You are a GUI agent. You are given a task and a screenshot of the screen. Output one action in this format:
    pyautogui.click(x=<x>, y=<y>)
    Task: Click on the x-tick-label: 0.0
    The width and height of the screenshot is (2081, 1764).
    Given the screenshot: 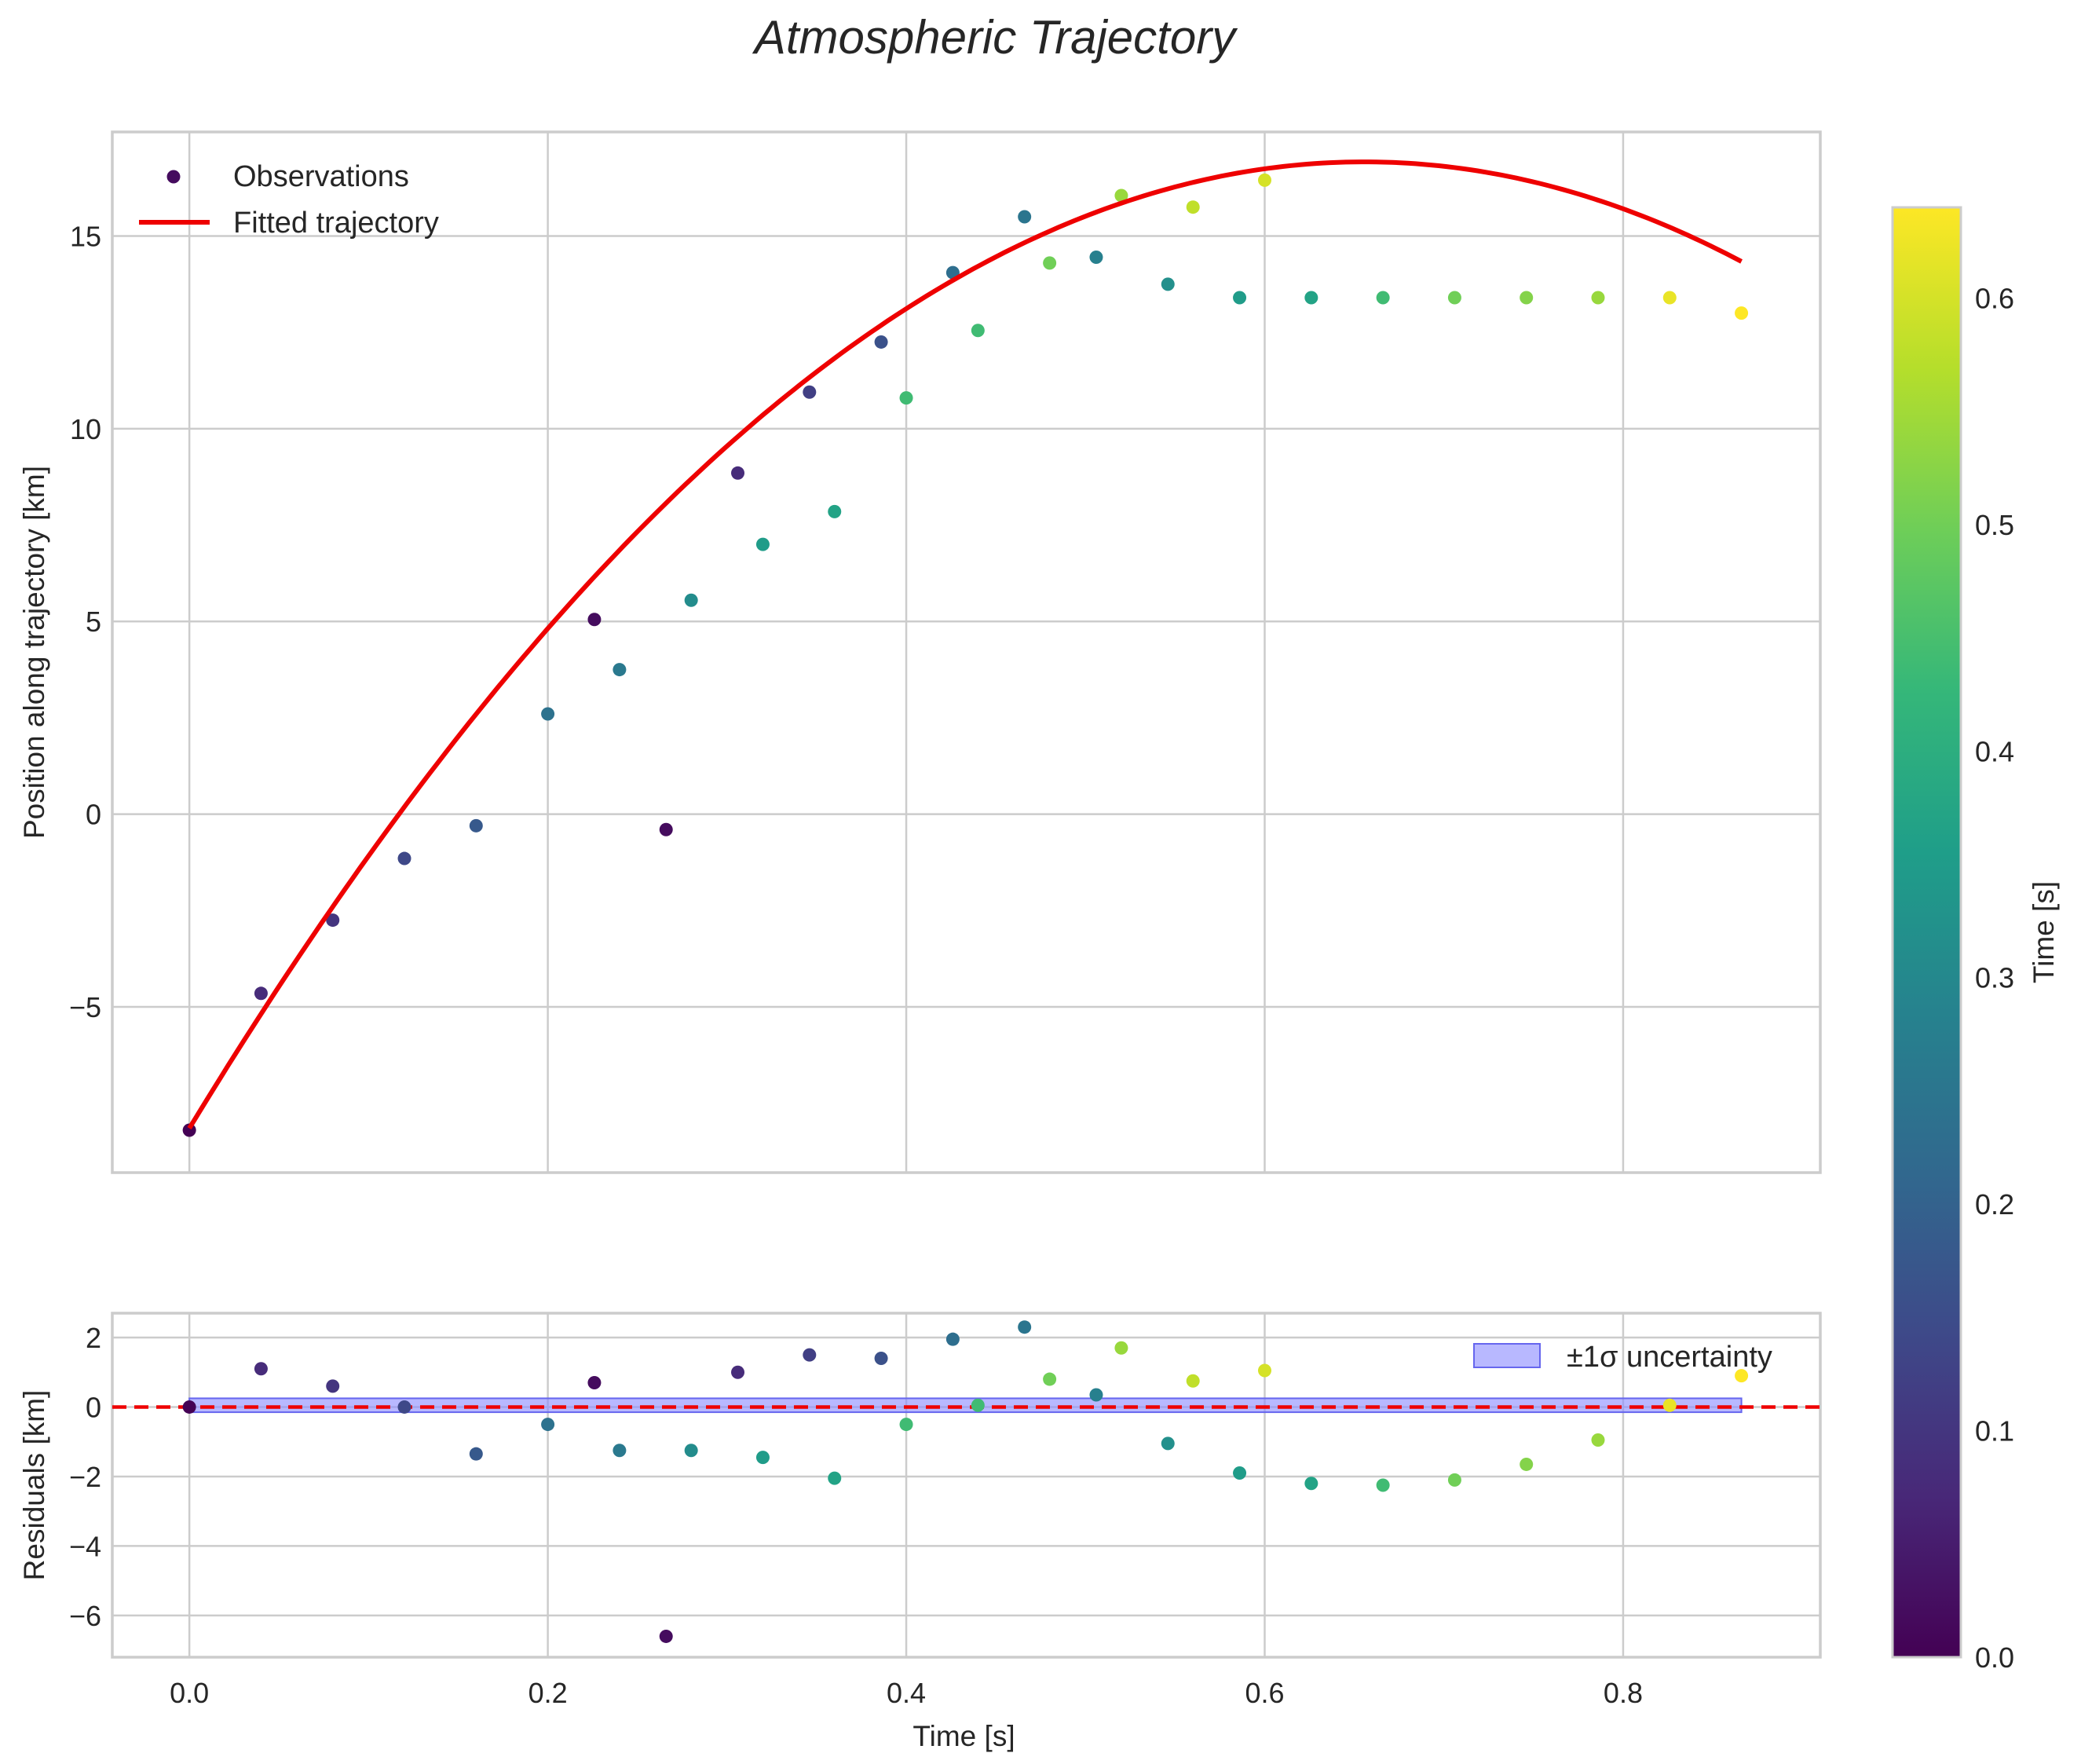 What is the action you would take?
    pyautogui.click(x=189, y=1693)
    